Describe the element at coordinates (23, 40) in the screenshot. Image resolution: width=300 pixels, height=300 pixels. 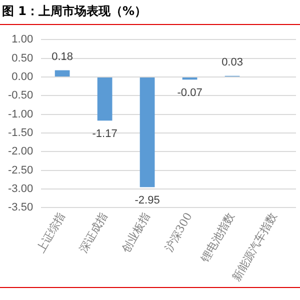
I see `y-tick-label: 1.00` at that location.